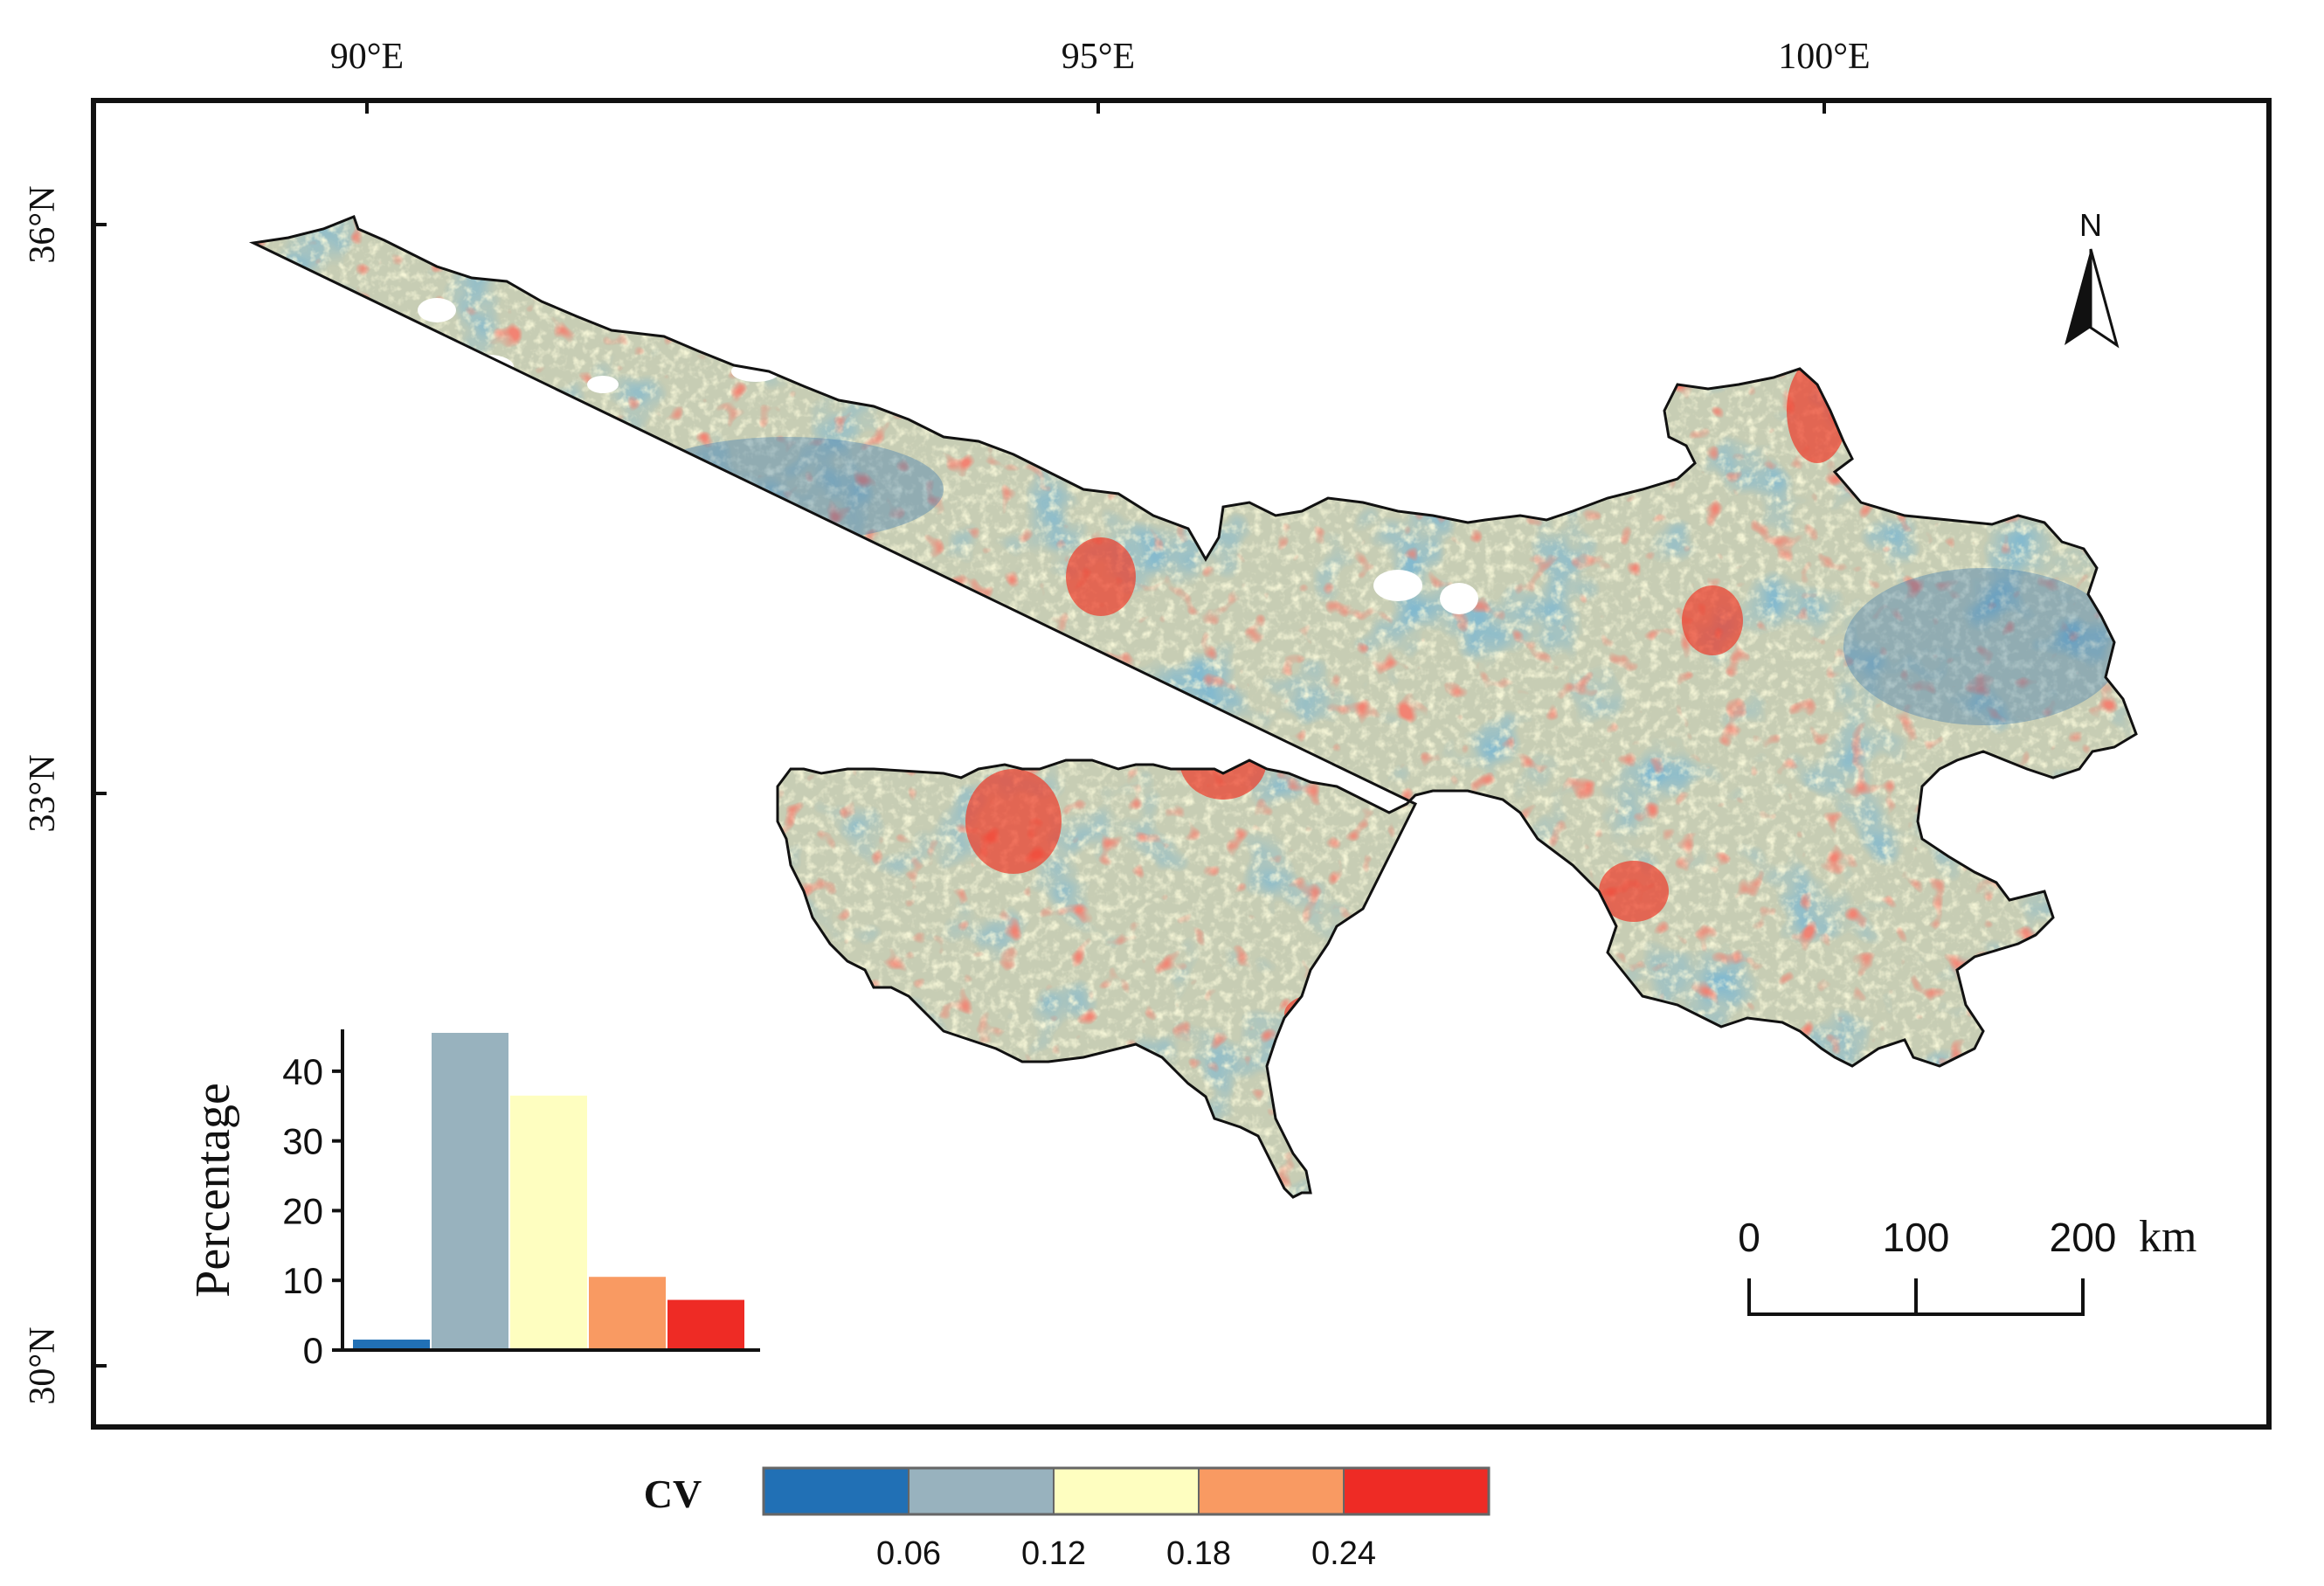 The image size is (2324, 1586). What do you see at coordinates (1916, 1297) in the screenshot?
I see `scale-bar-line` at bounding box center [1916, 1297].